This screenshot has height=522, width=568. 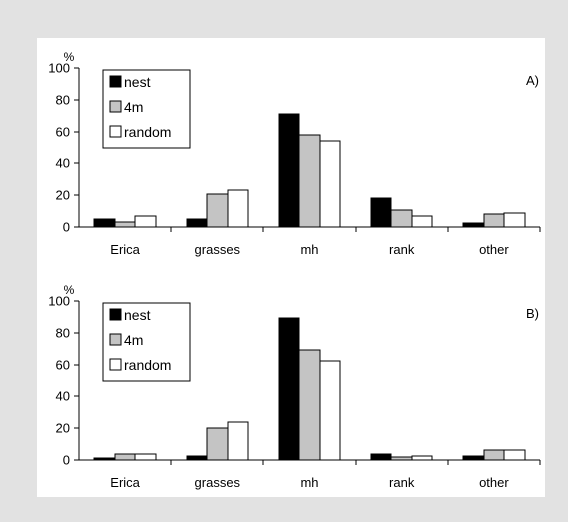 What do you see at coordinates (532, 80) in the screenshot?
I see `panel-label: A)` at bounding box center [532, 80].